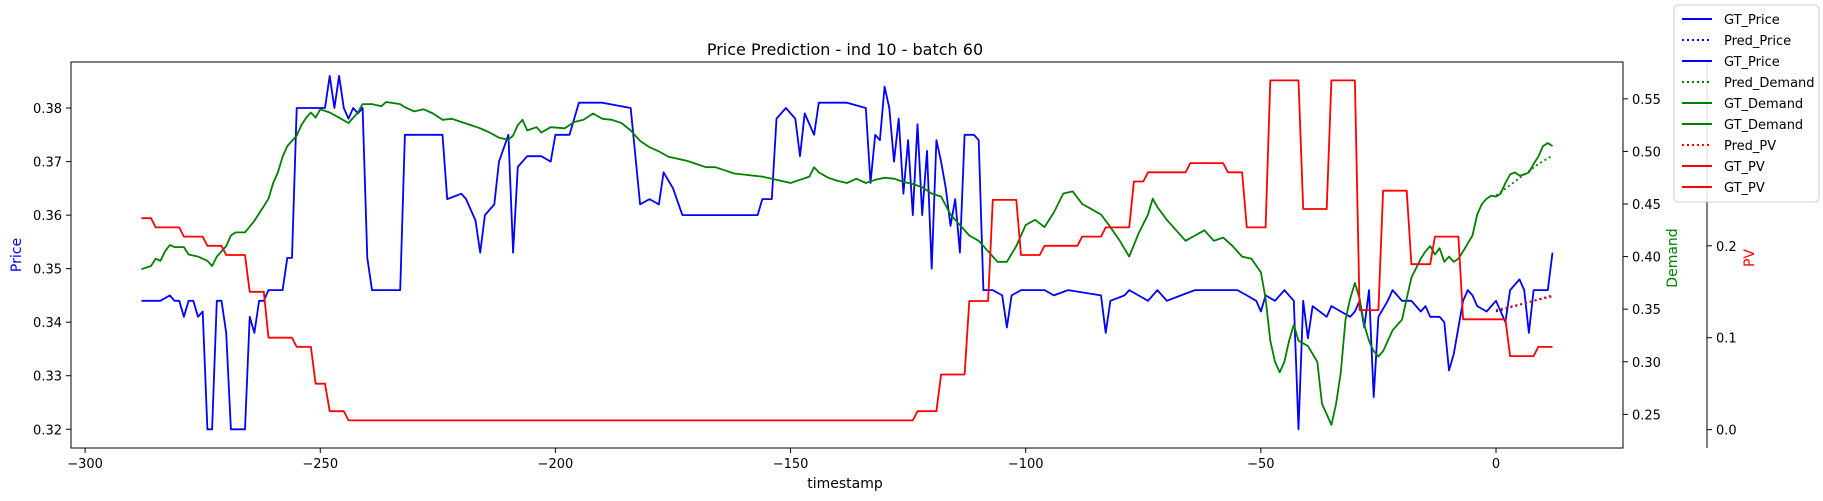 The width and height of the screenshot is (1823, 501). What do you see at coordinates (845, 49) in the screenshot?
I see `chart-title: Price Prediction - ind 10 - batch 60` at bounding box center [845, 49].